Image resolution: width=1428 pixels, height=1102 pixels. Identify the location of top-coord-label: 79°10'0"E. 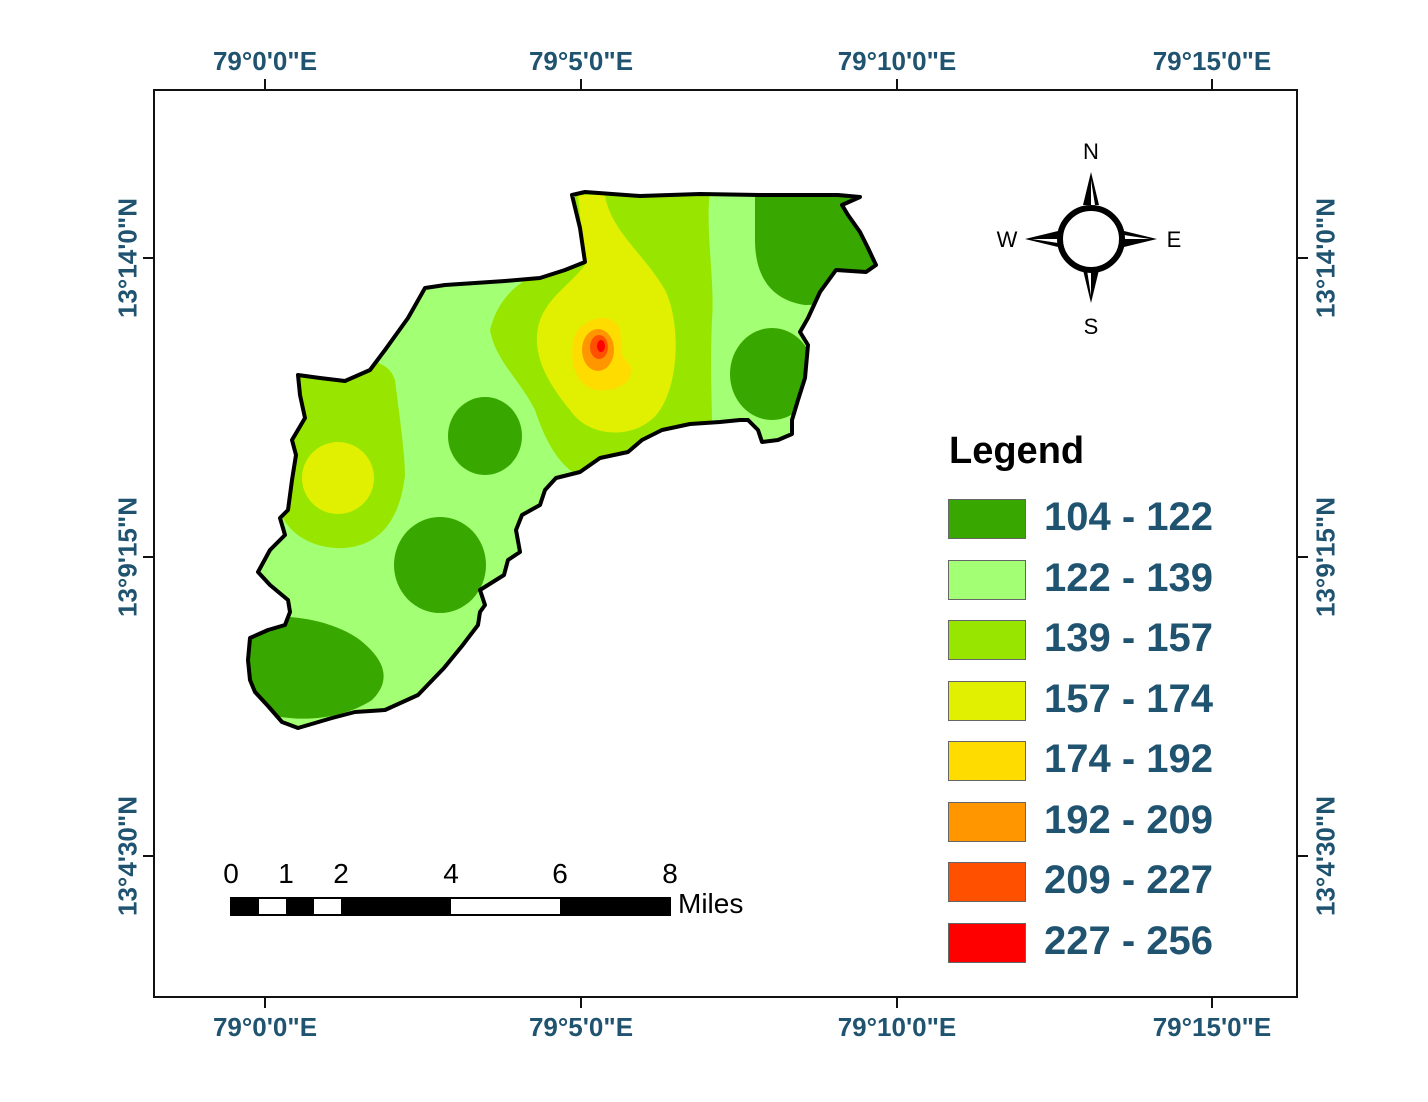
(897, 61).